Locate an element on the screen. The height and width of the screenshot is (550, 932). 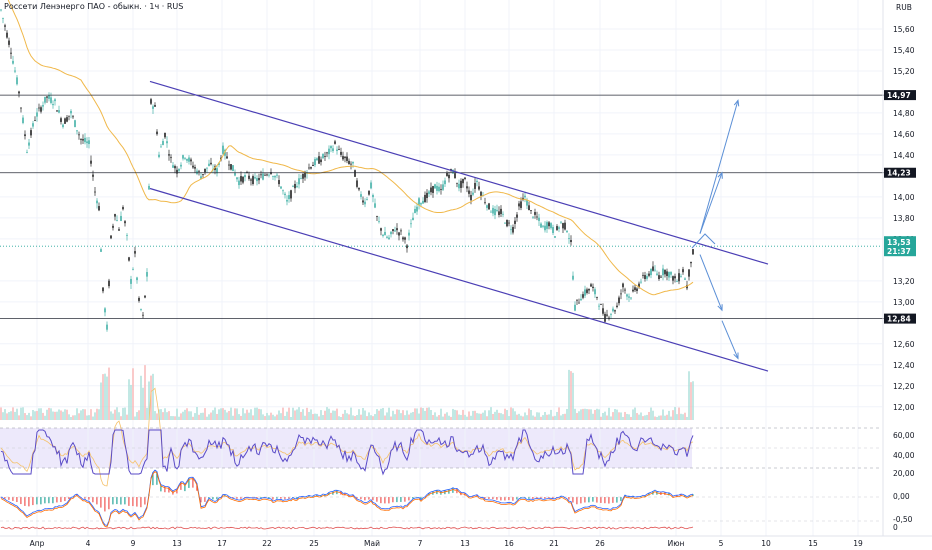
time-tick: 26 is located at coordinates (600, 543).